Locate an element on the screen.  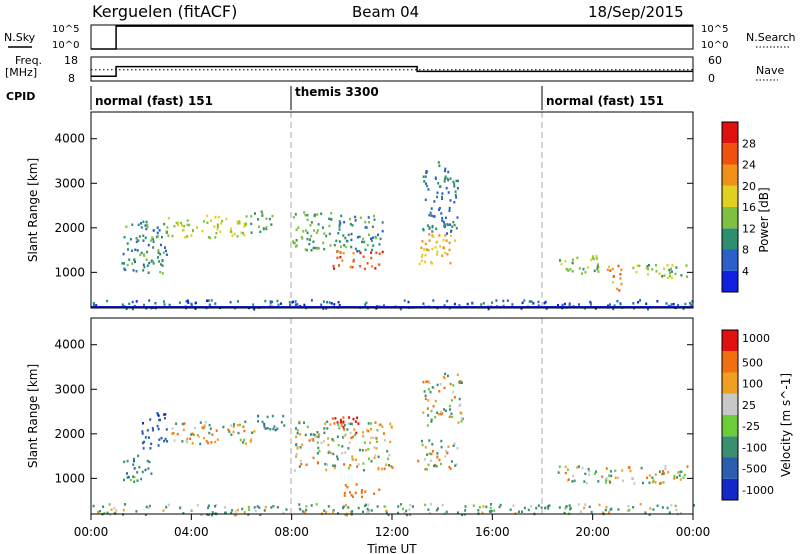
nsky-label: N.Sky is located at coordinates (20, 37).